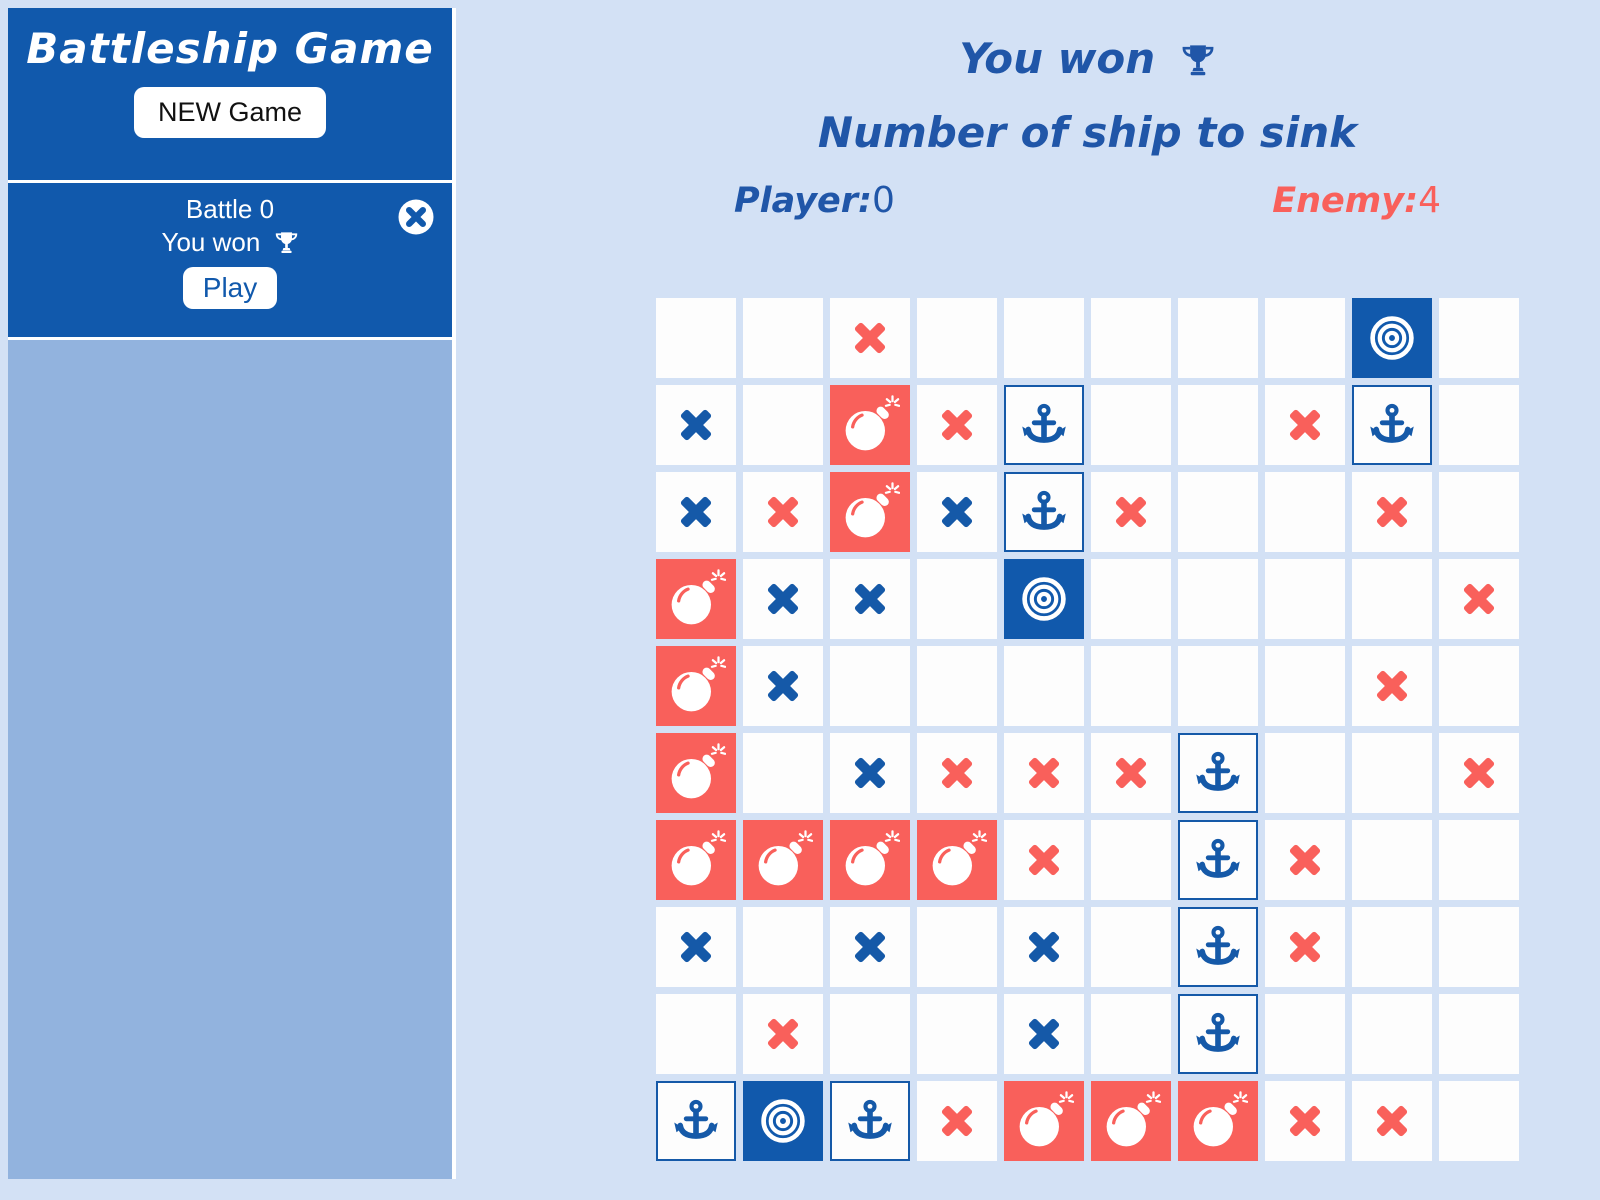 The width and height of the screenshot is (1600, 1200). I want to click on play-button: Play, so click(230, 288).